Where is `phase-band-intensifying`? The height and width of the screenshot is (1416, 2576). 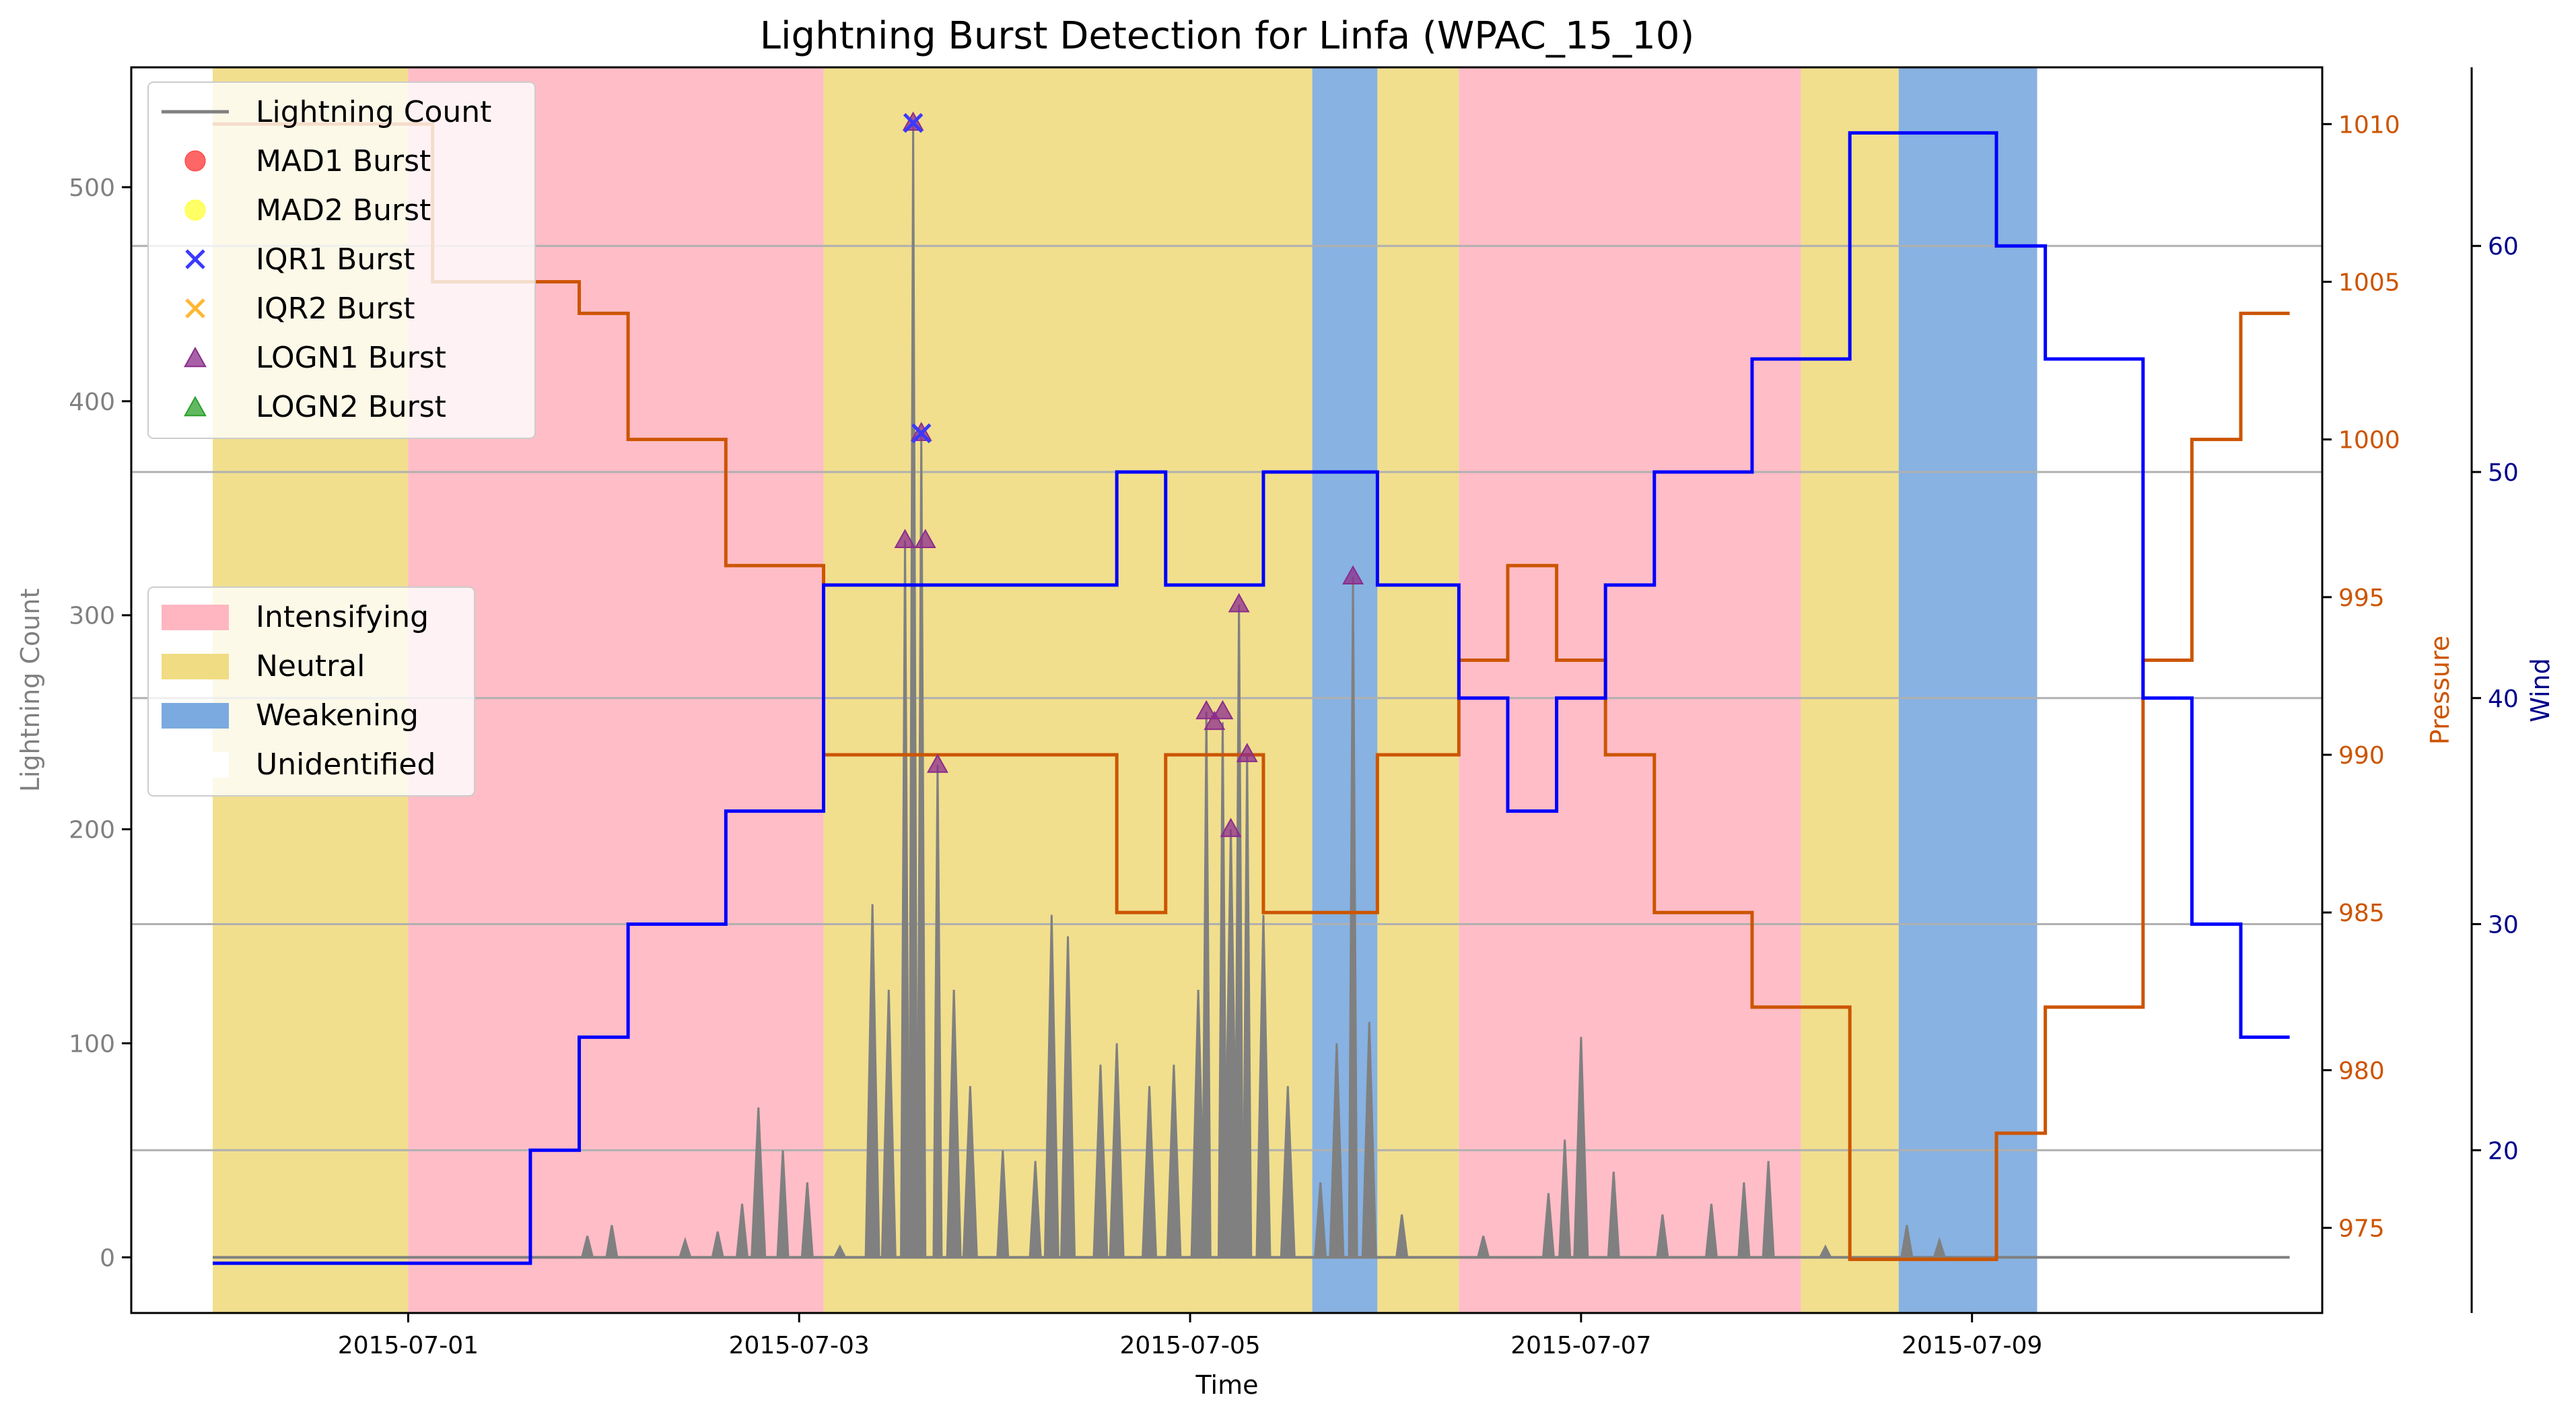
phase-band-intensifying is located at coordinates (1630, 690).